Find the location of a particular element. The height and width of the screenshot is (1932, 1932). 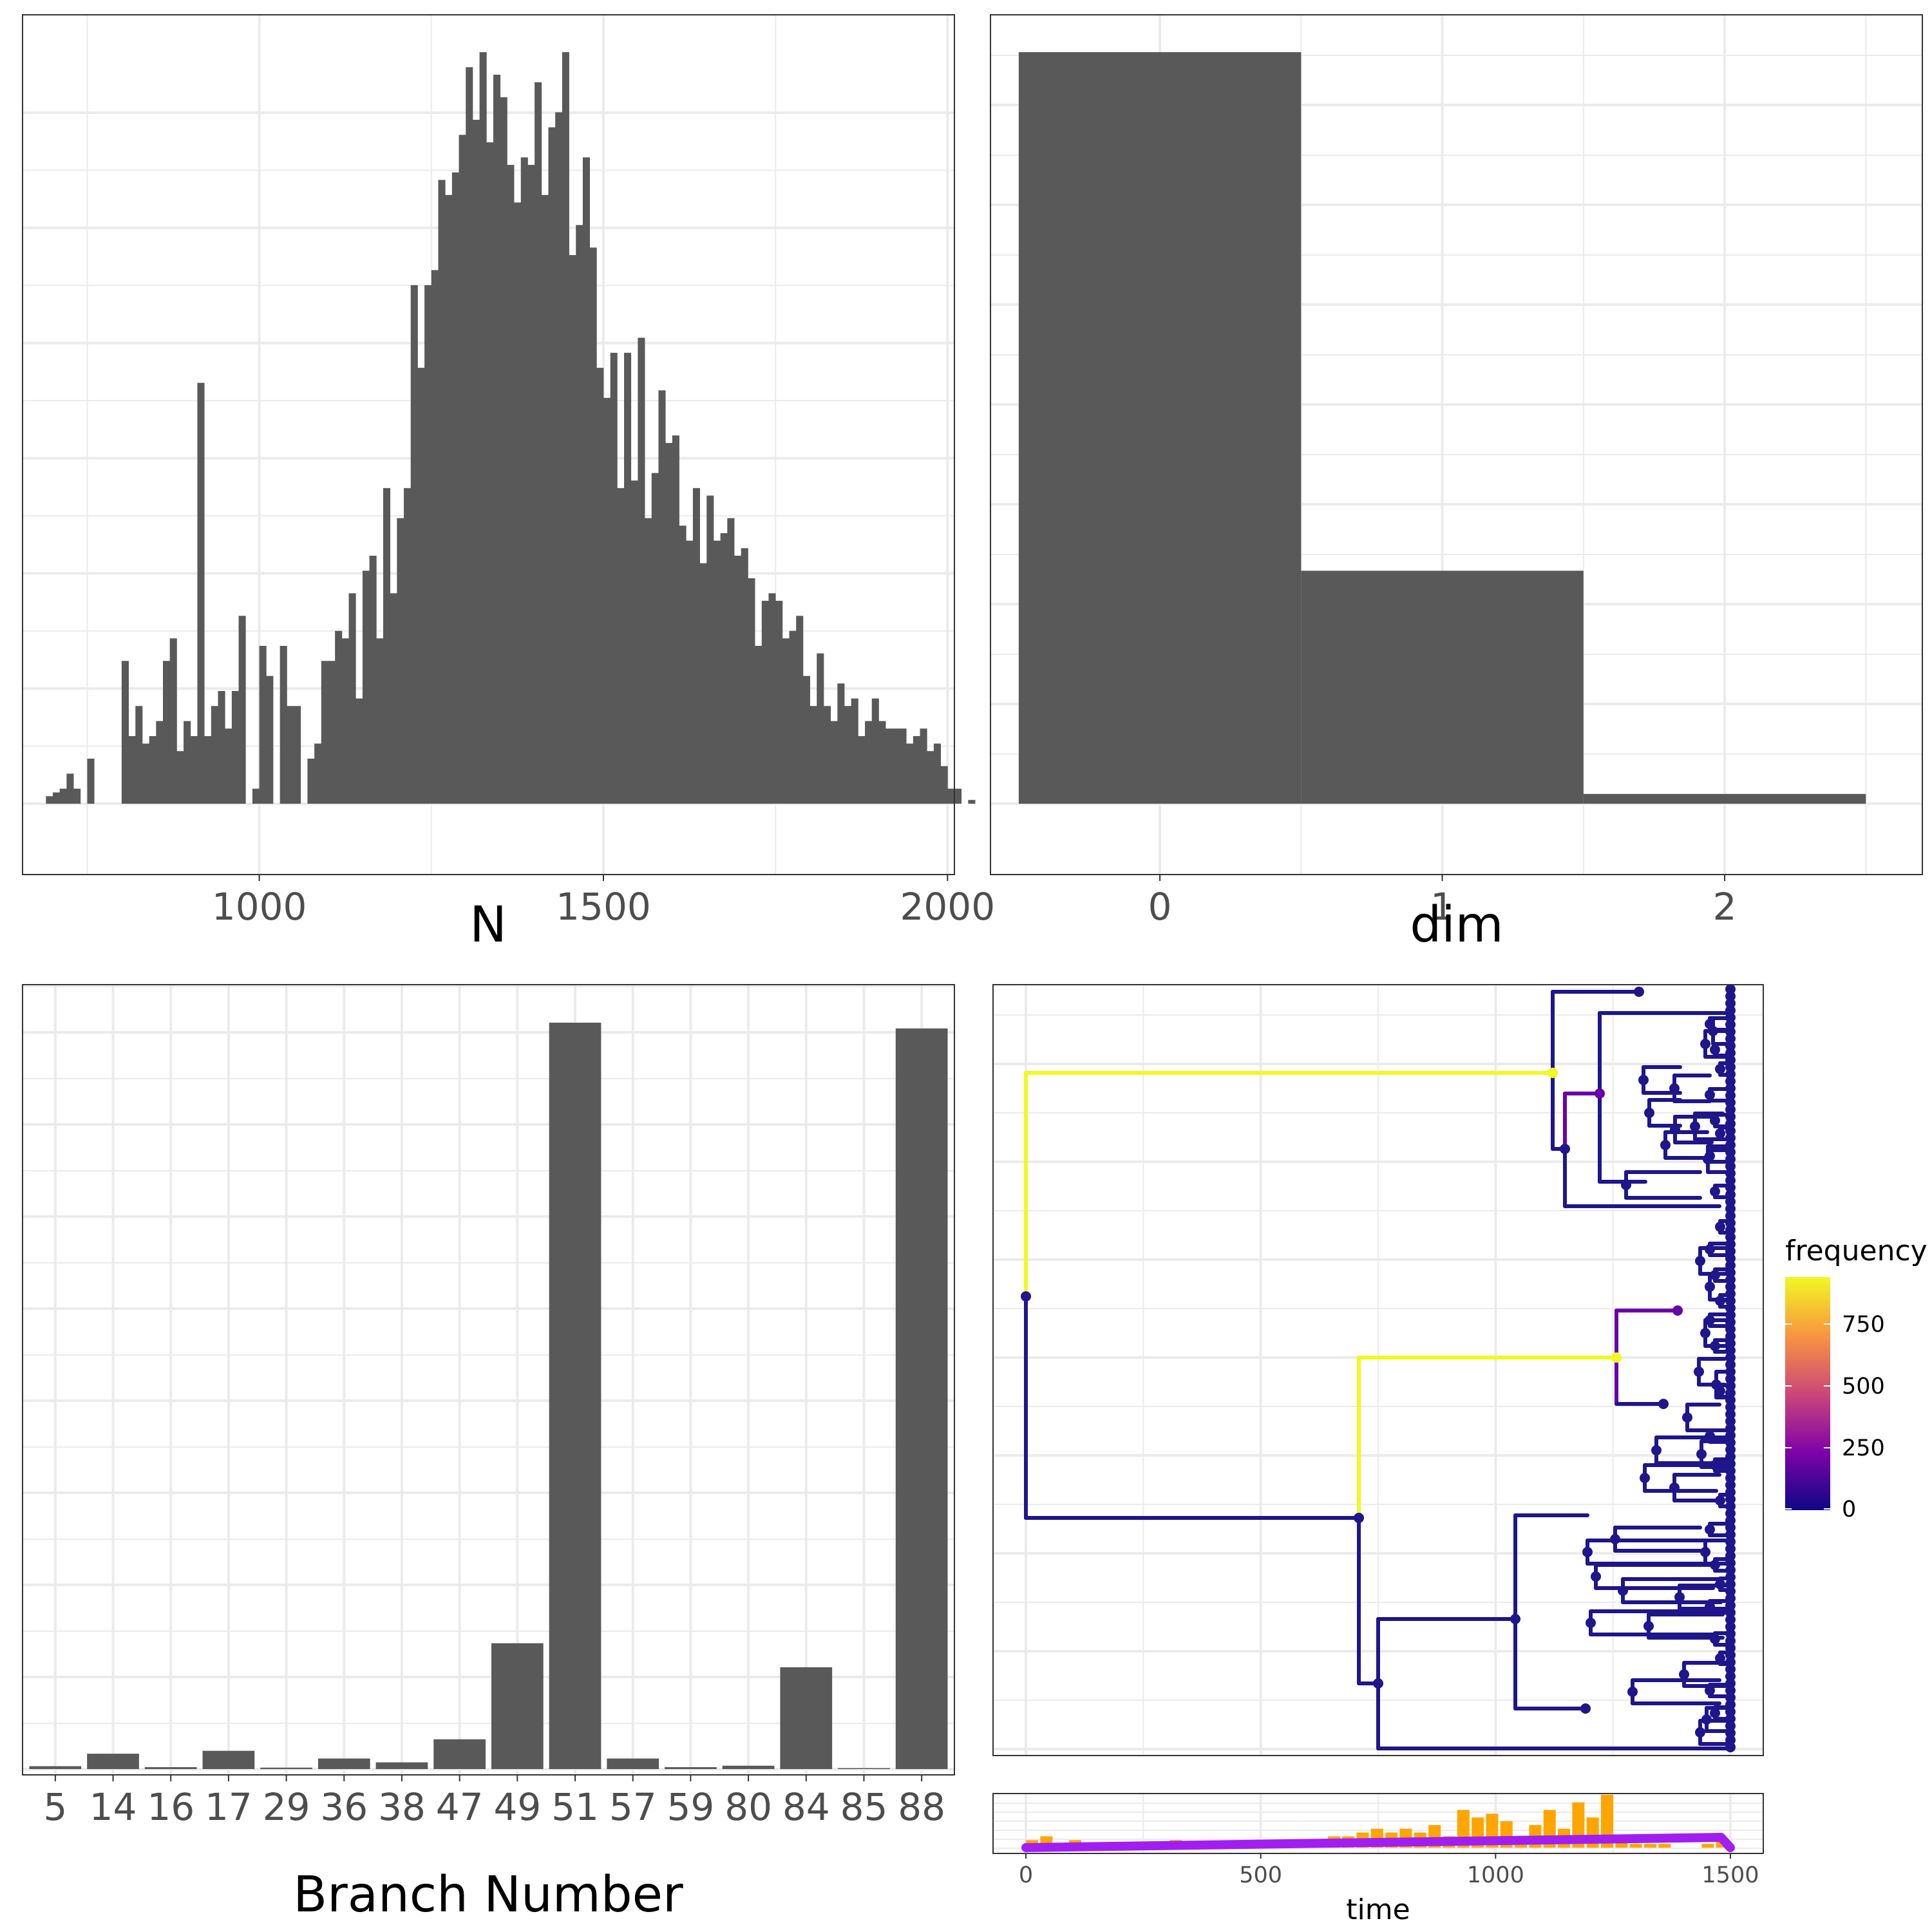

x-tick-label: 84 is located at coordinates (806, 1807).